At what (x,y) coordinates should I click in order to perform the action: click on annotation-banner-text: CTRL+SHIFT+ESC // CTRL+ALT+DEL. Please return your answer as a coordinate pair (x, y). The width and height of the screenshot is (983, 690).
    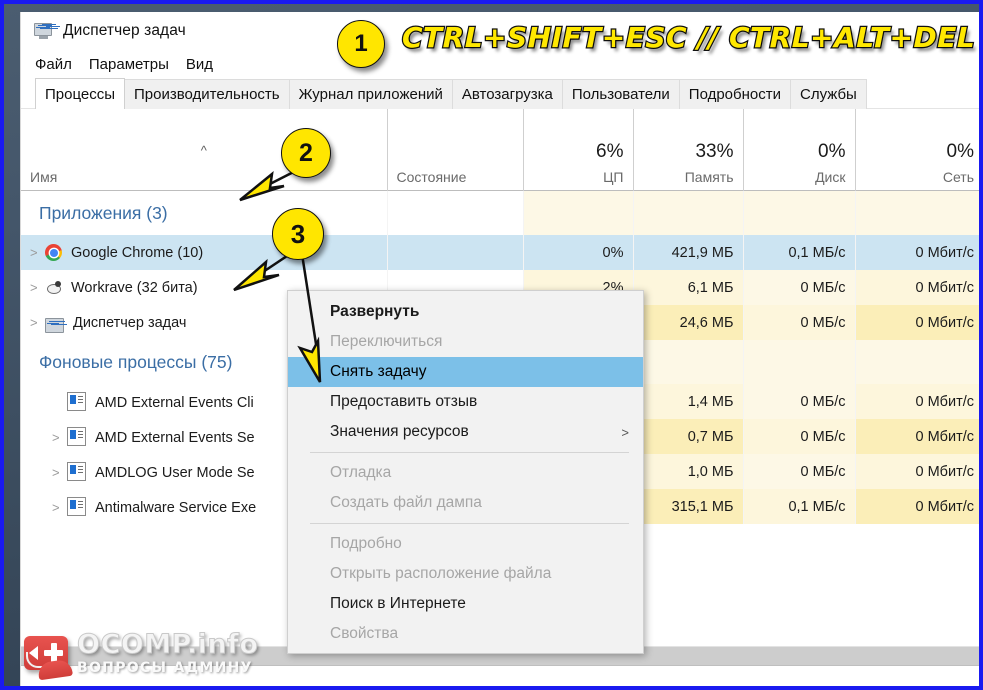
    Looking at the image, I should click on (688, 38).